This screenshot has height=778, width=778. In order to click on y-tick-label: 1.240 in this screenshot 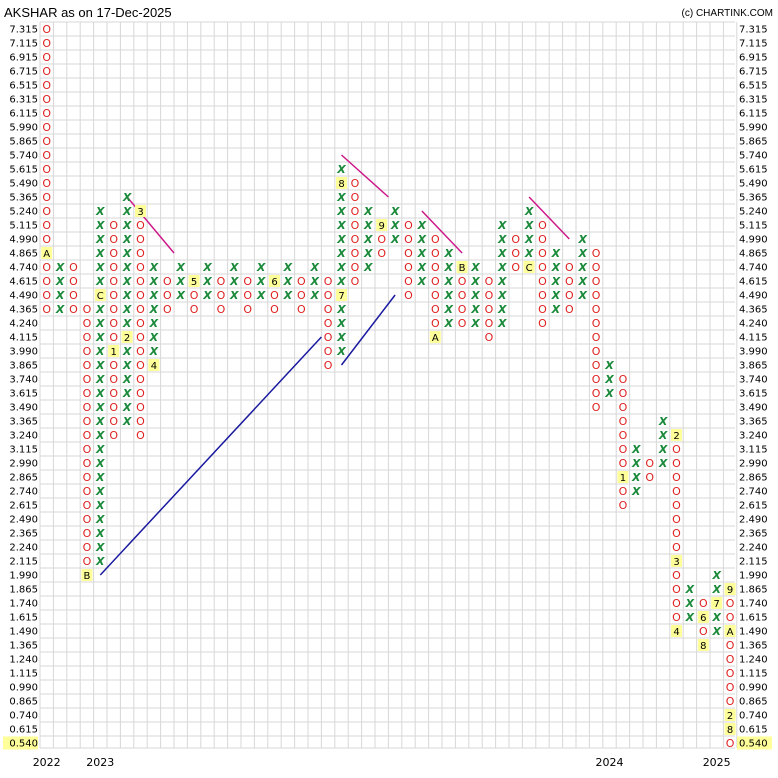, I will do `click(753, 660)`.